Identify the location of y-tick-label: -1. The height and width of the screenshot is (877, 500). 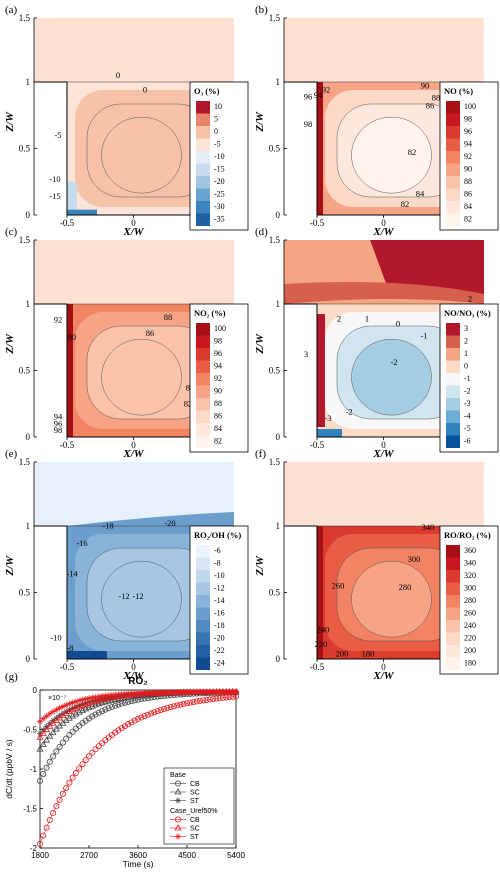
(34, 769).